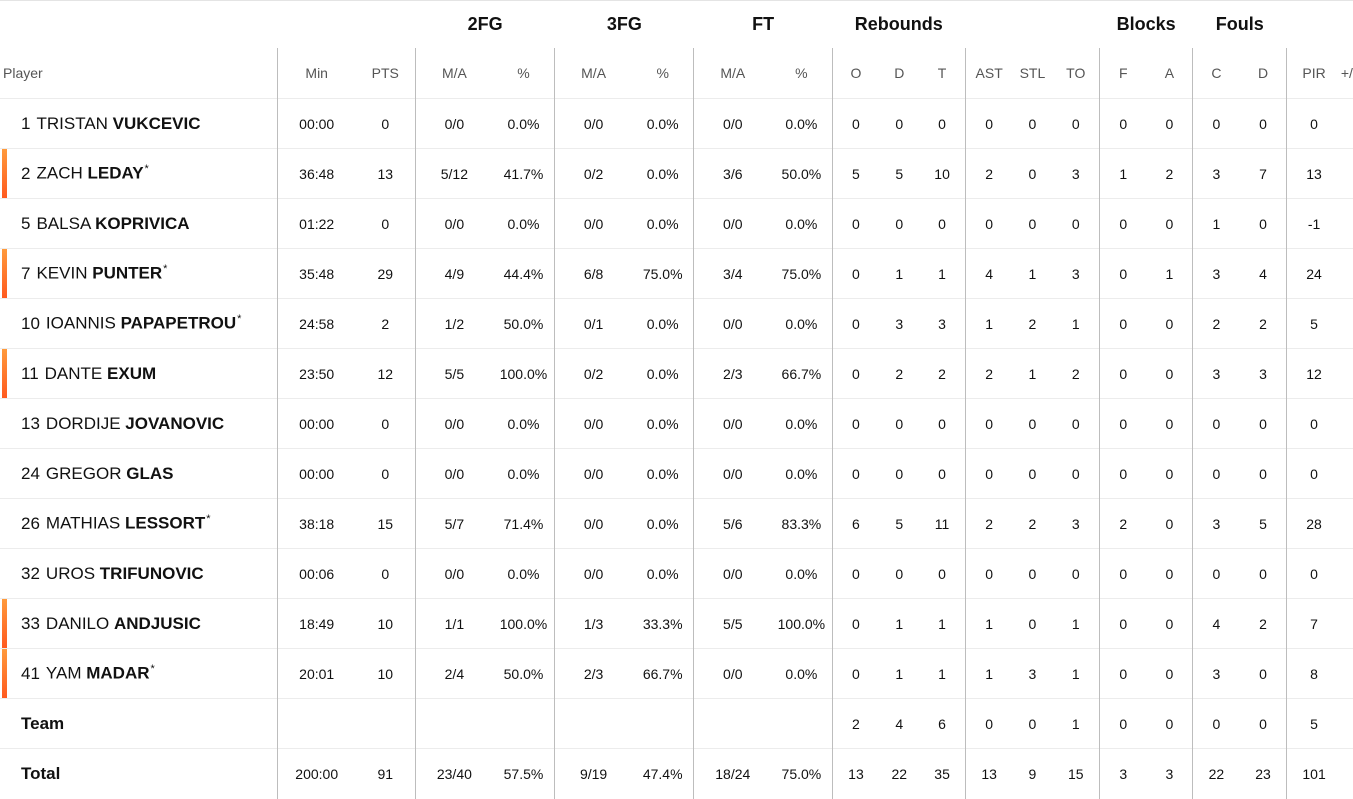  What do you see at coordinates (801, 73) in the screenshot?
I see `header-ft-pct: %` at bounding box center [801, 73].